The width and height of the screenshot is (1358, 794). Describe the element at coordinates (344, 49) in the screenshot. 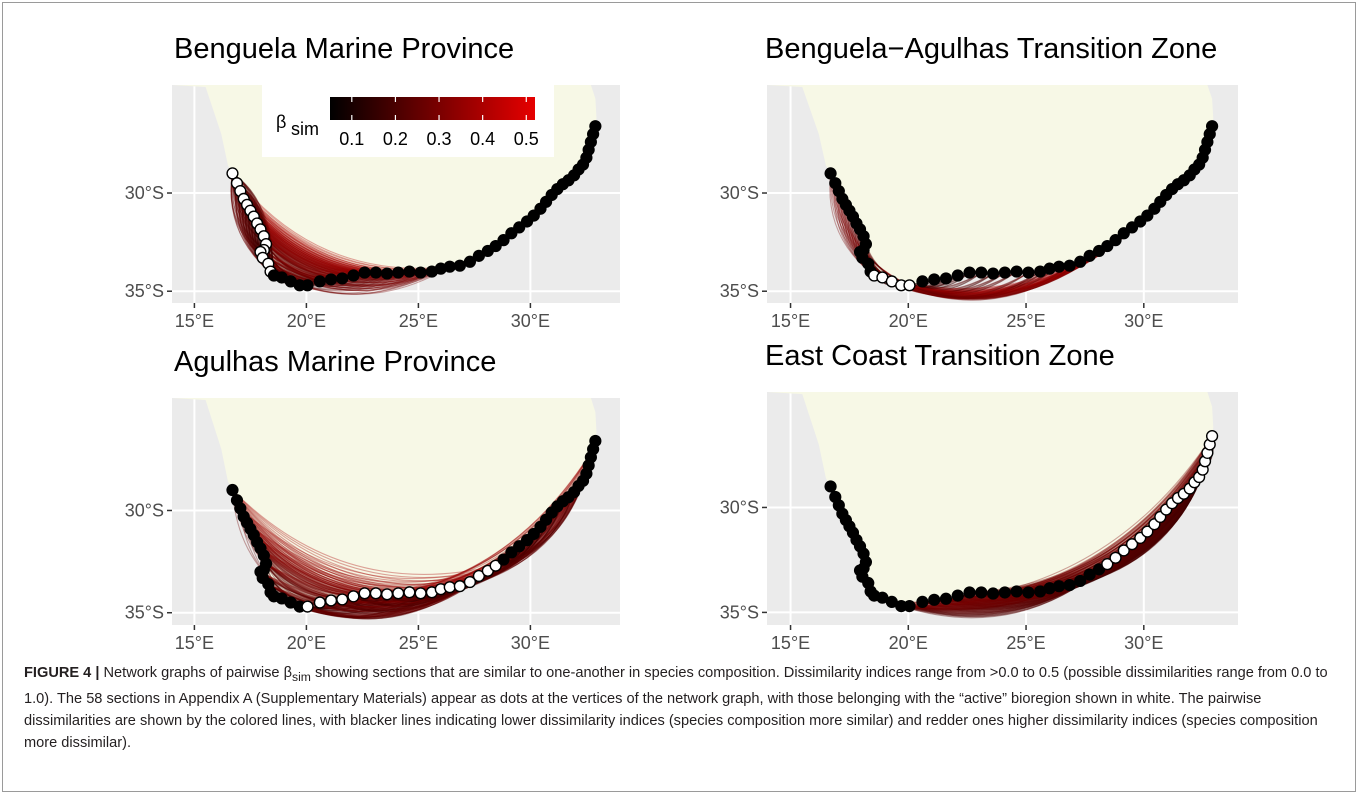

I see `panel-title: Benguela Marine Province` at that location.